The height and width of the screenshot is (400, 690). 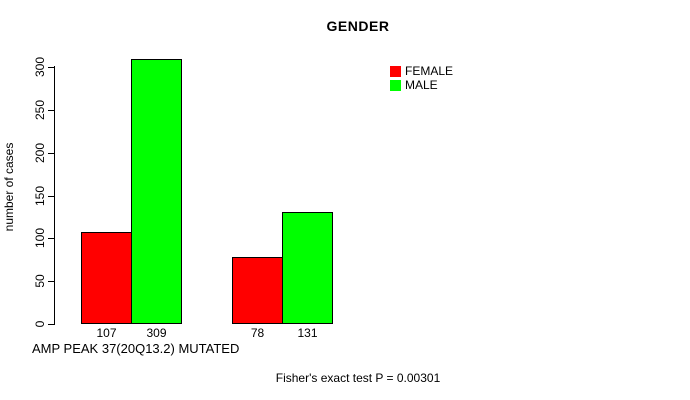 I want to click on bar-value-label: 78, so click(x=257, y=333).